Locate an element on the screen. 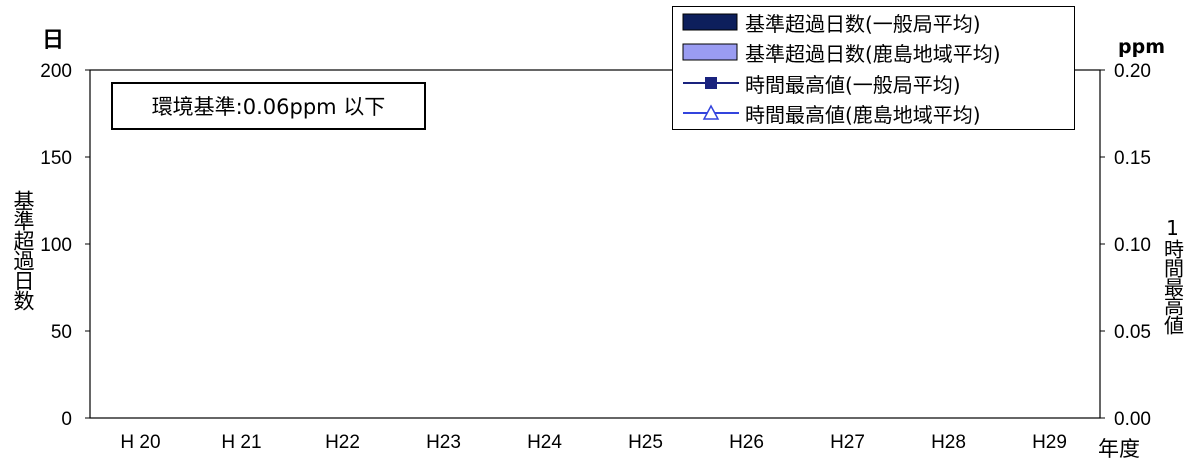 The width and height of the screenshot is (1192, 466). y-left-tick-label: 100 is located at coordinates (56, 245).